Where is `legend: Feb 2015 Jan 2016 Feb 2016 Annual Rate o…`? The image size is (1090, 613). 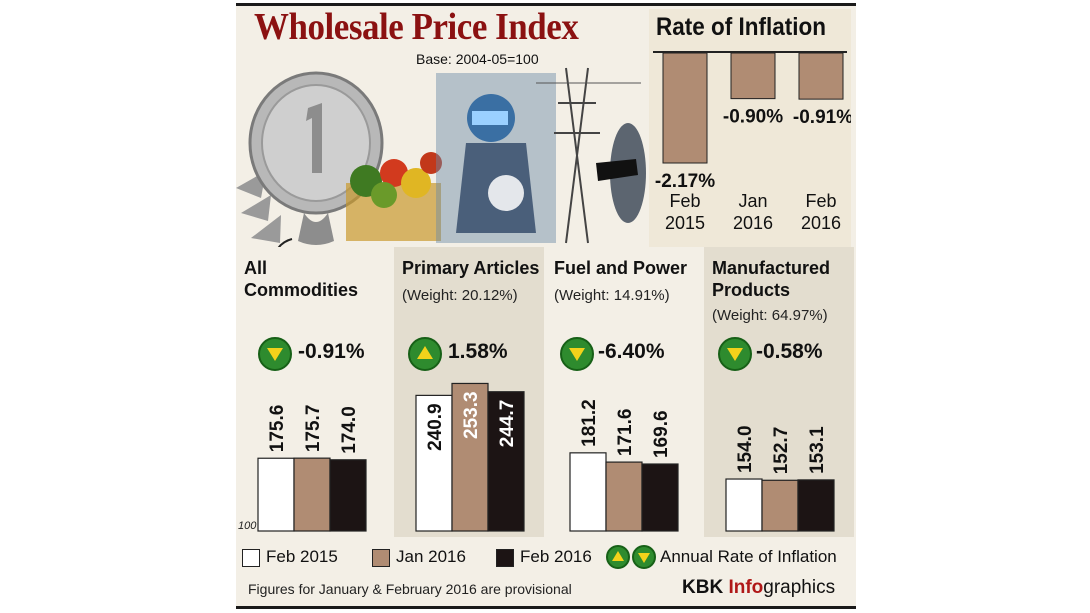
legend: Feb 2015 Jan 2016 Feb 2016 Annual Rate o… is located at coordinates (546, 557).